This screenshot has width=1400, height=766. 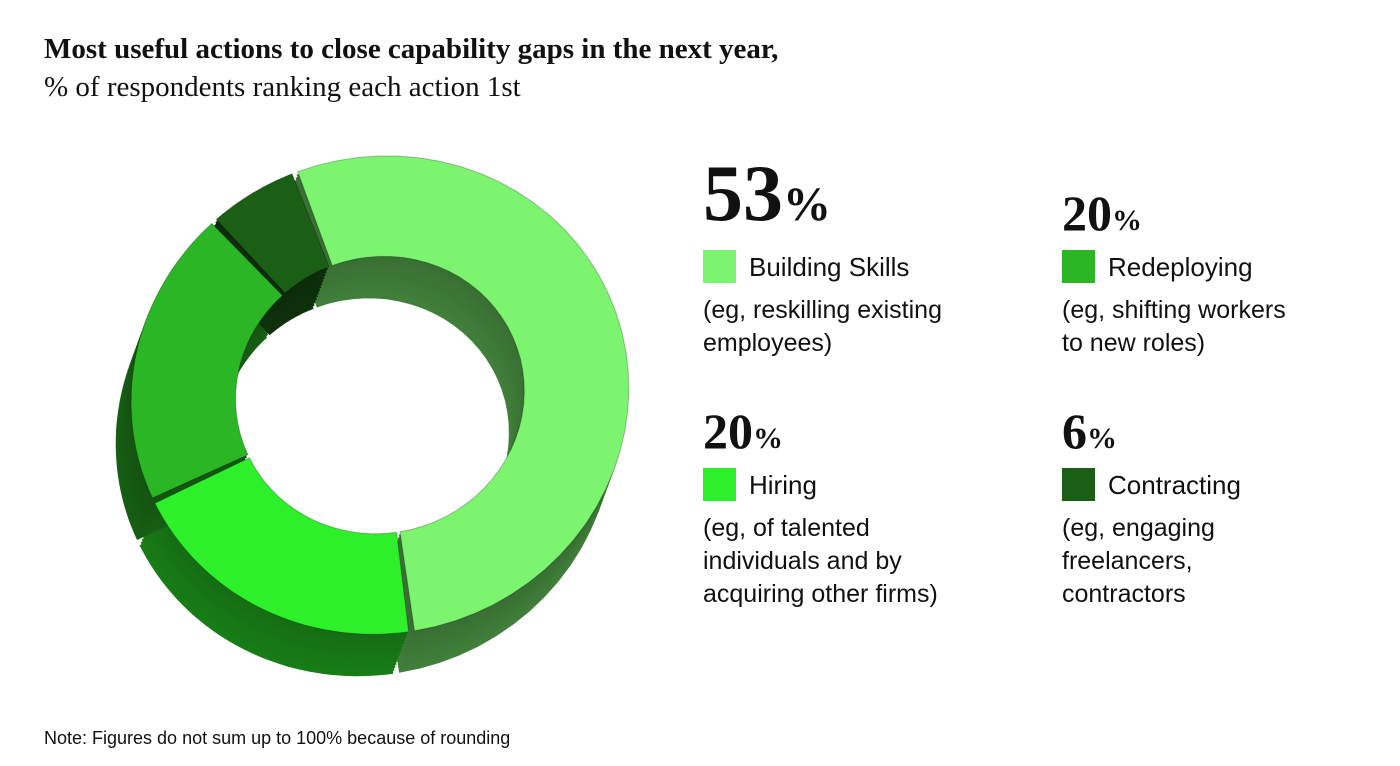 What do you see at coordinates (1124, 594) in the screenshot?
I see `legend-description: contractors` at bounding box center [1124, 594].